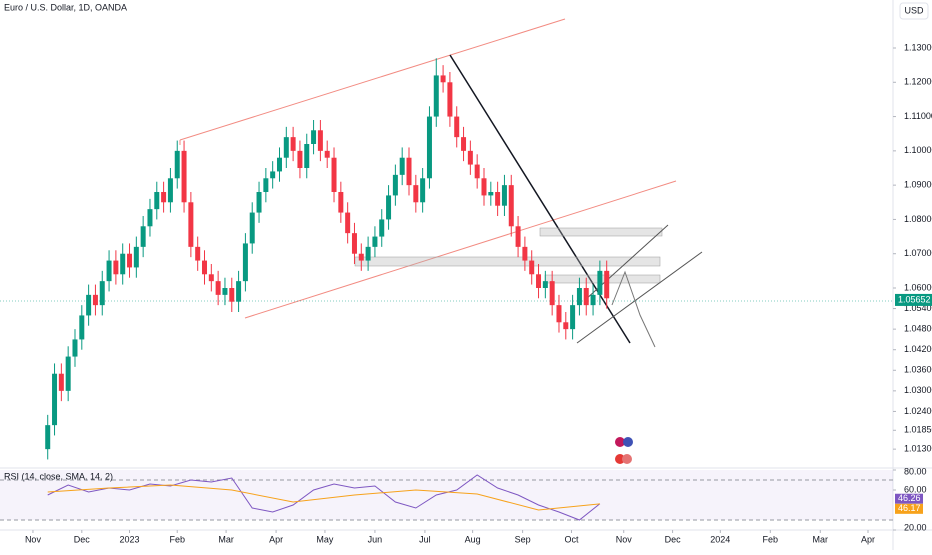 The height and width of the screenshot is (555, 932). Describe the element at coordinates (372, 79) in the screenshot. I see `channel-top` at that location.